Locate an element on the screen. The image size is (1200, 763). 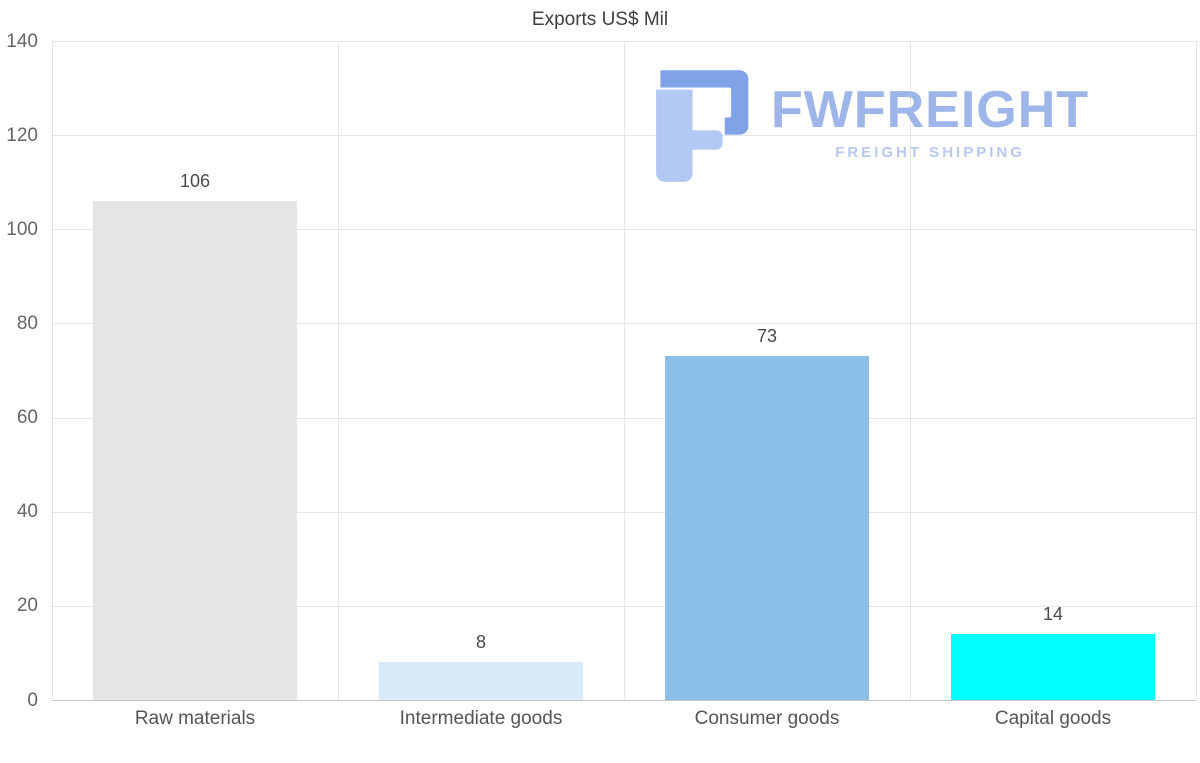
y-tick-label: 60 is located at coordinates (27, 418).